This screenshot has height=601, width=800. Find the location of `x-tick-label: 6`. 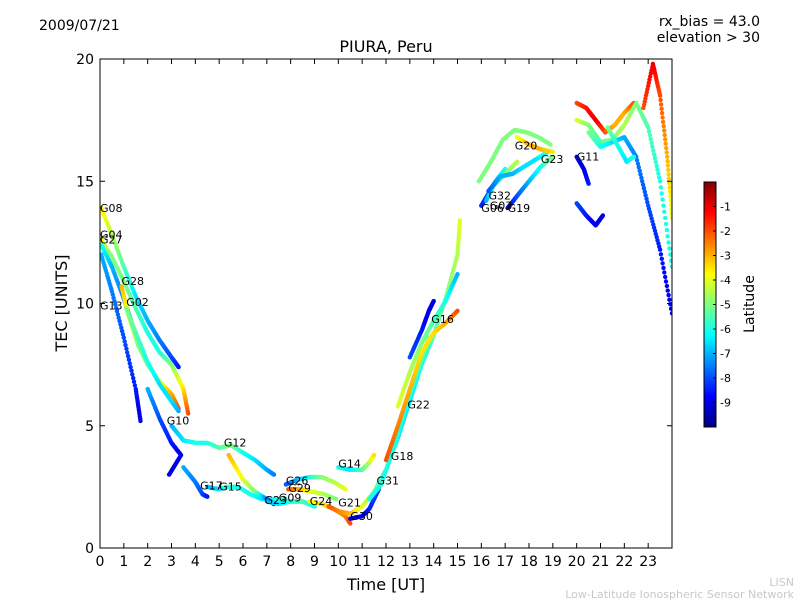

x-tick-label: 6 is located at coordinates (243, 562).